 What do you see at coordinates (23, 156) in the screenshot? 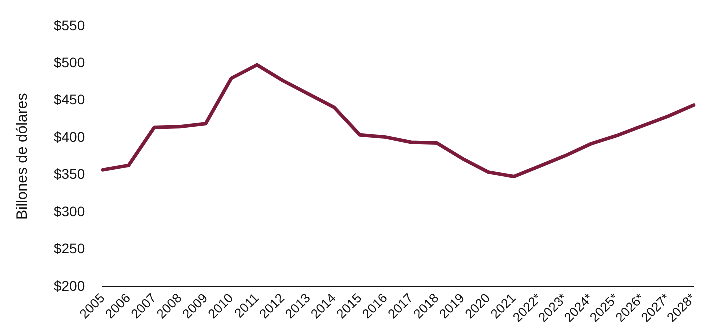
I see `y-axis-title: Billones de dólares` at bounding box center [23, 156].